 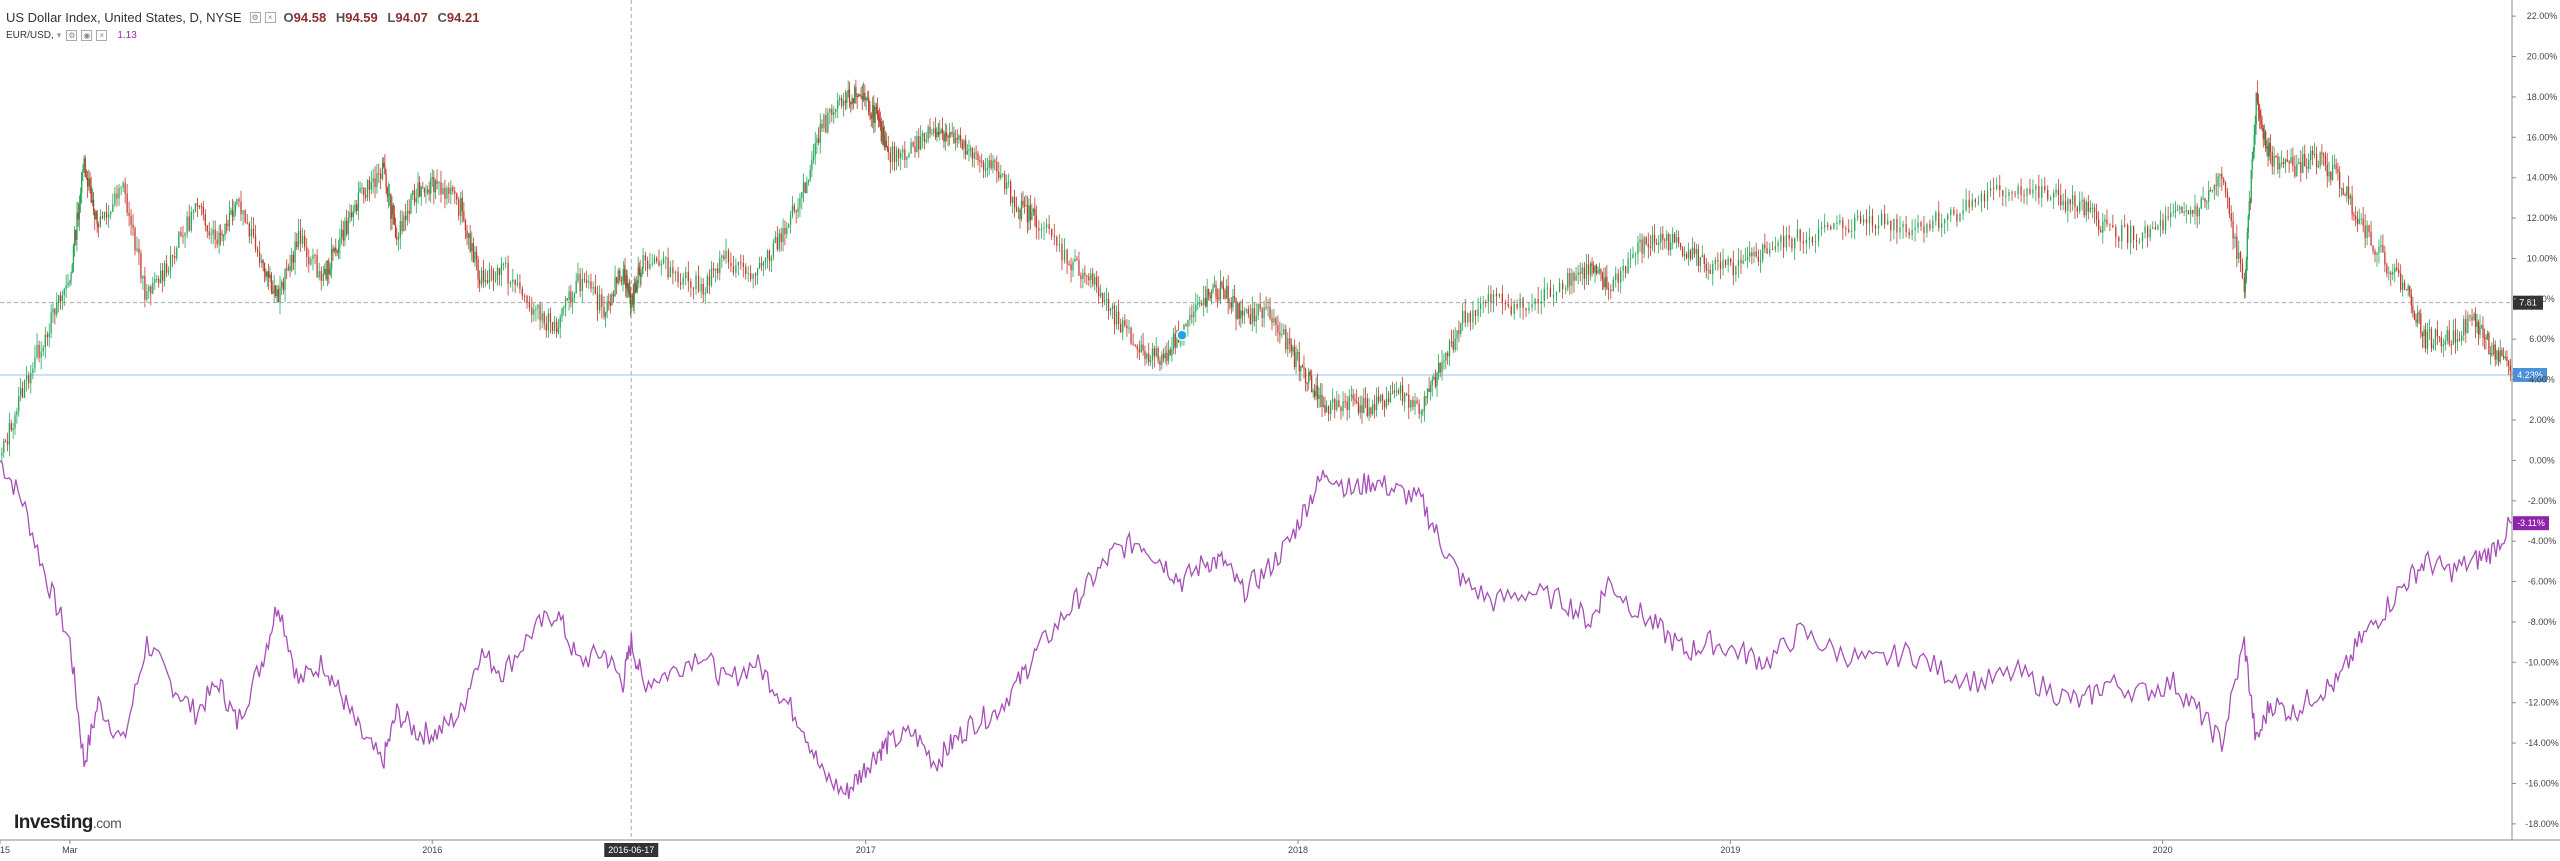 I want to click on chevron-down-icon: ▾, so click(x=59, y=35).